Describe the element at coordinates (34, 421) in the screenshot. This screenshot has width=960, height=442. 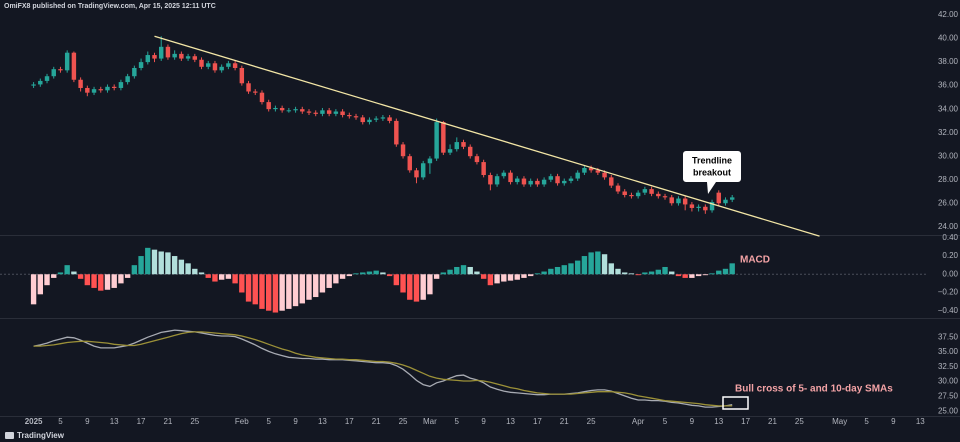
I see `x-tick-label: 2025` at that location.